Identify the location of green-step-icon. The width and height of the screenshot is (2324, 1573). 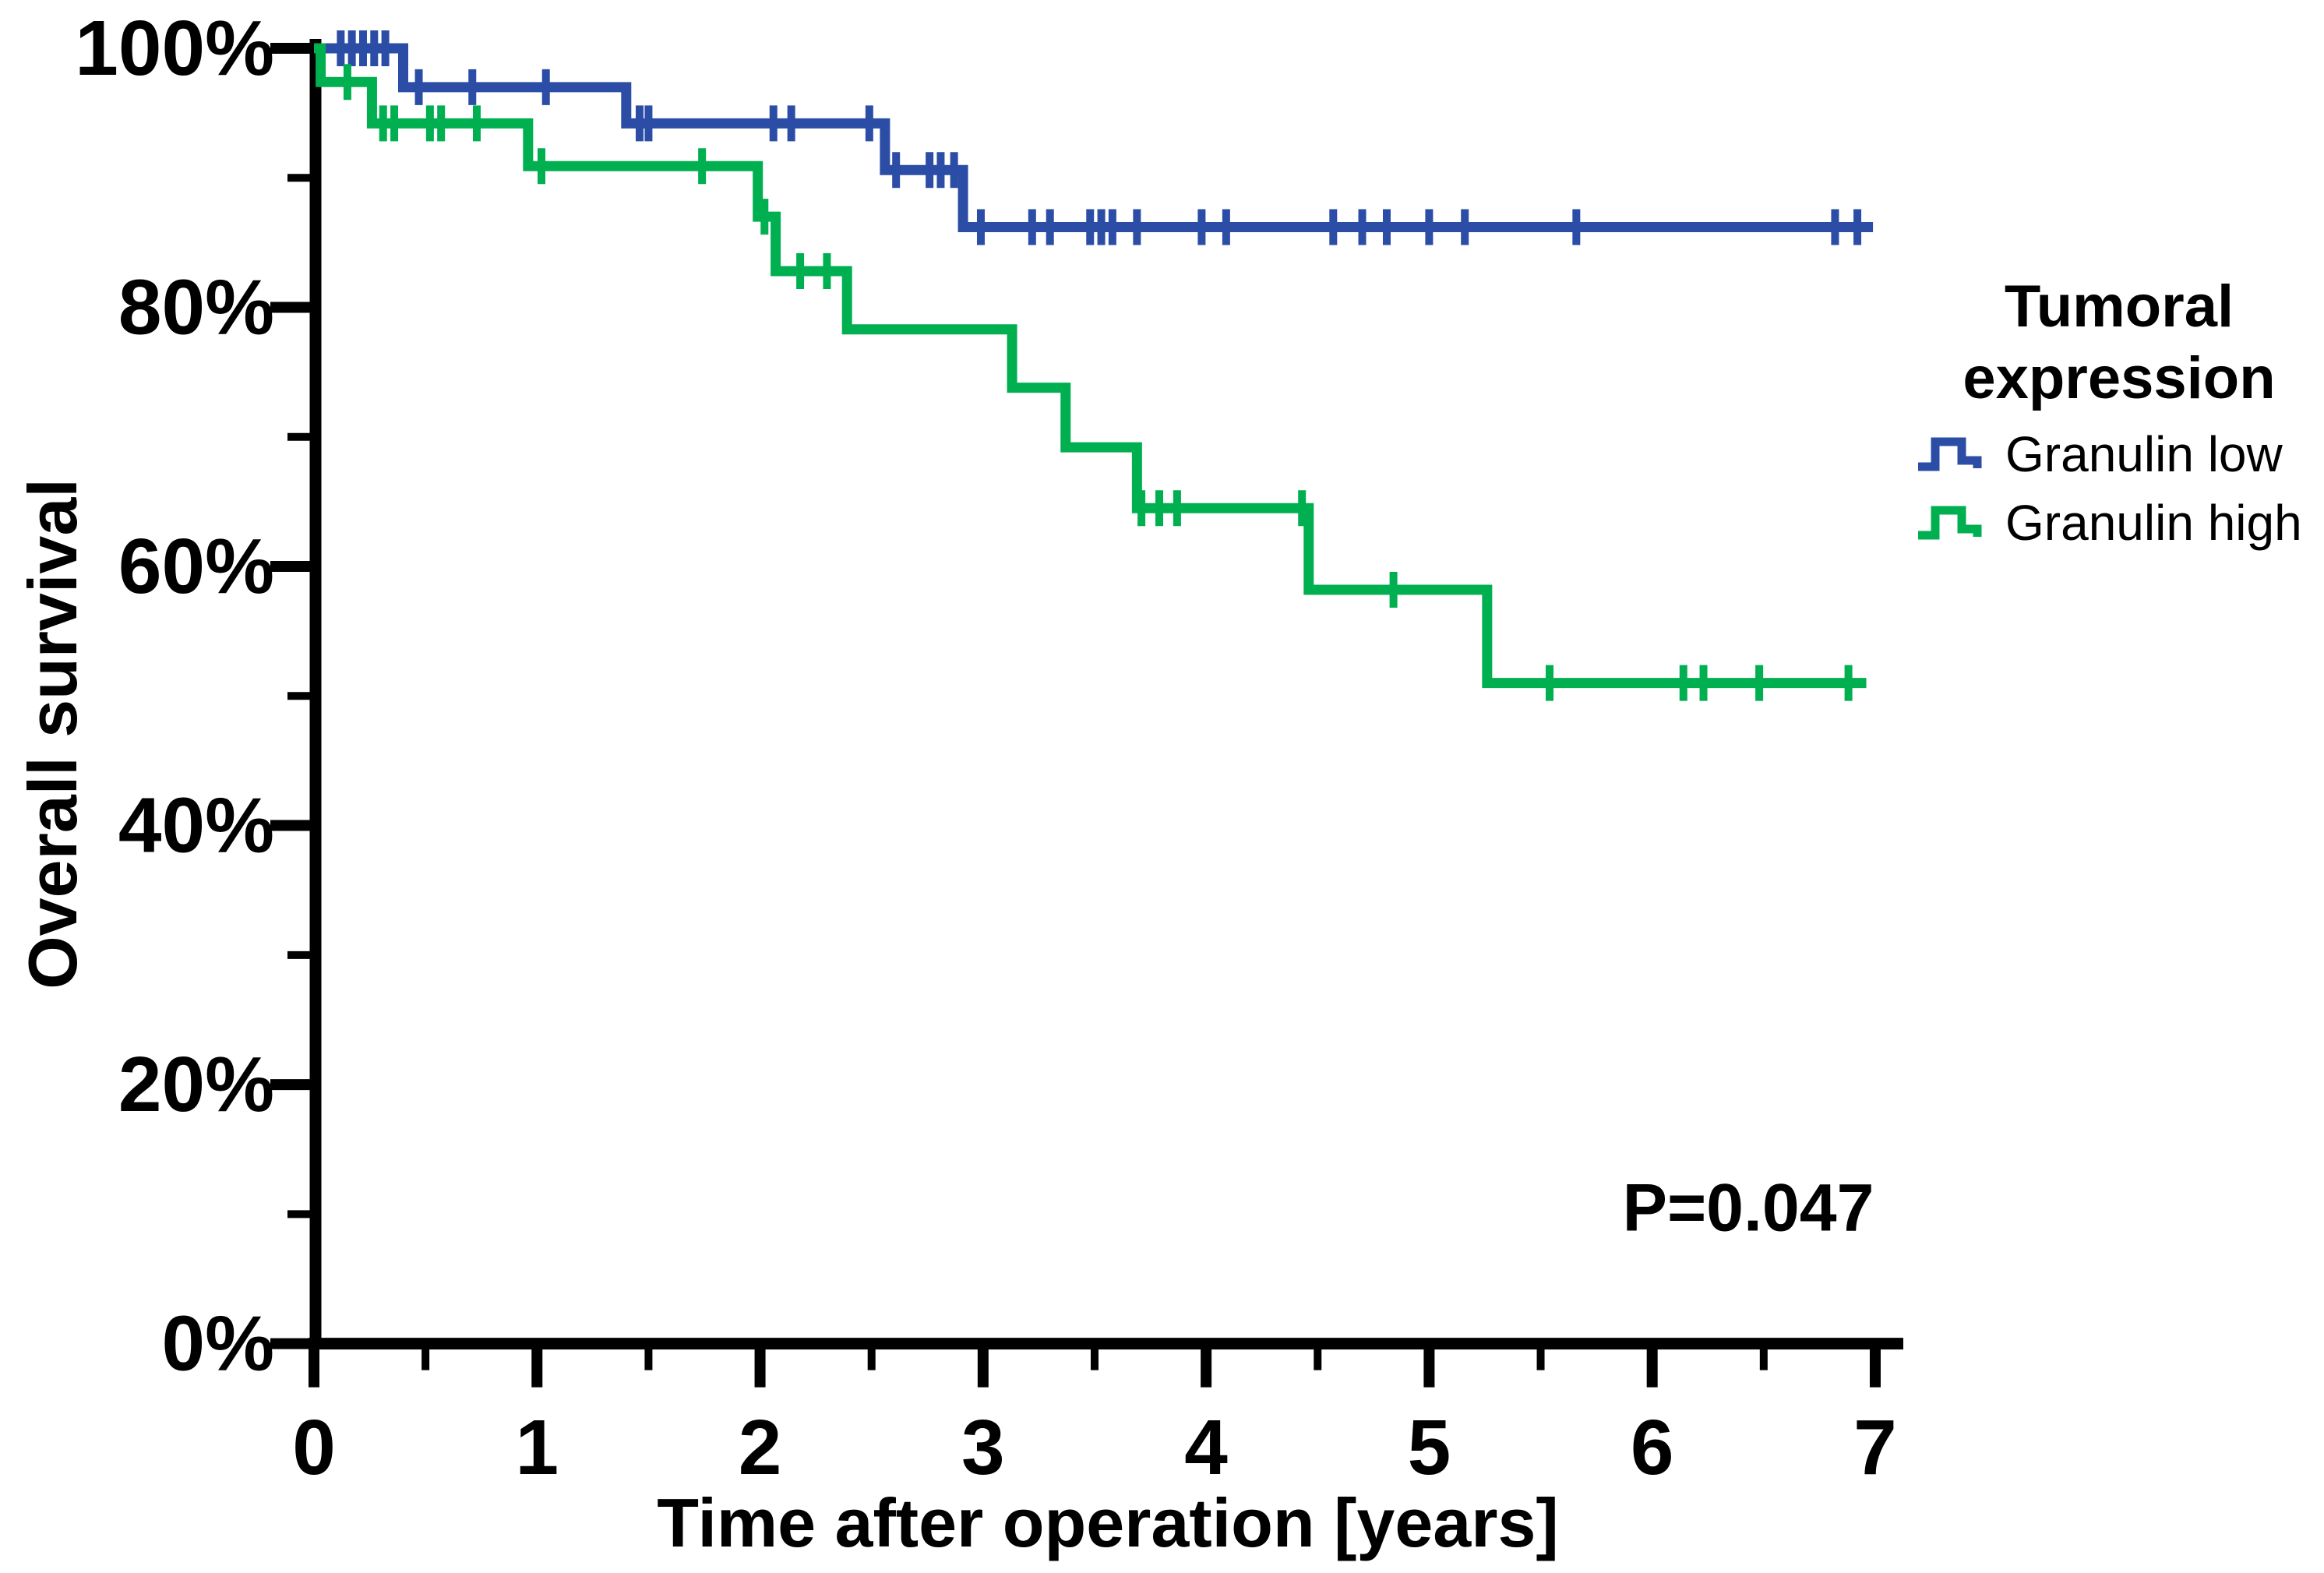
(1950, 523).